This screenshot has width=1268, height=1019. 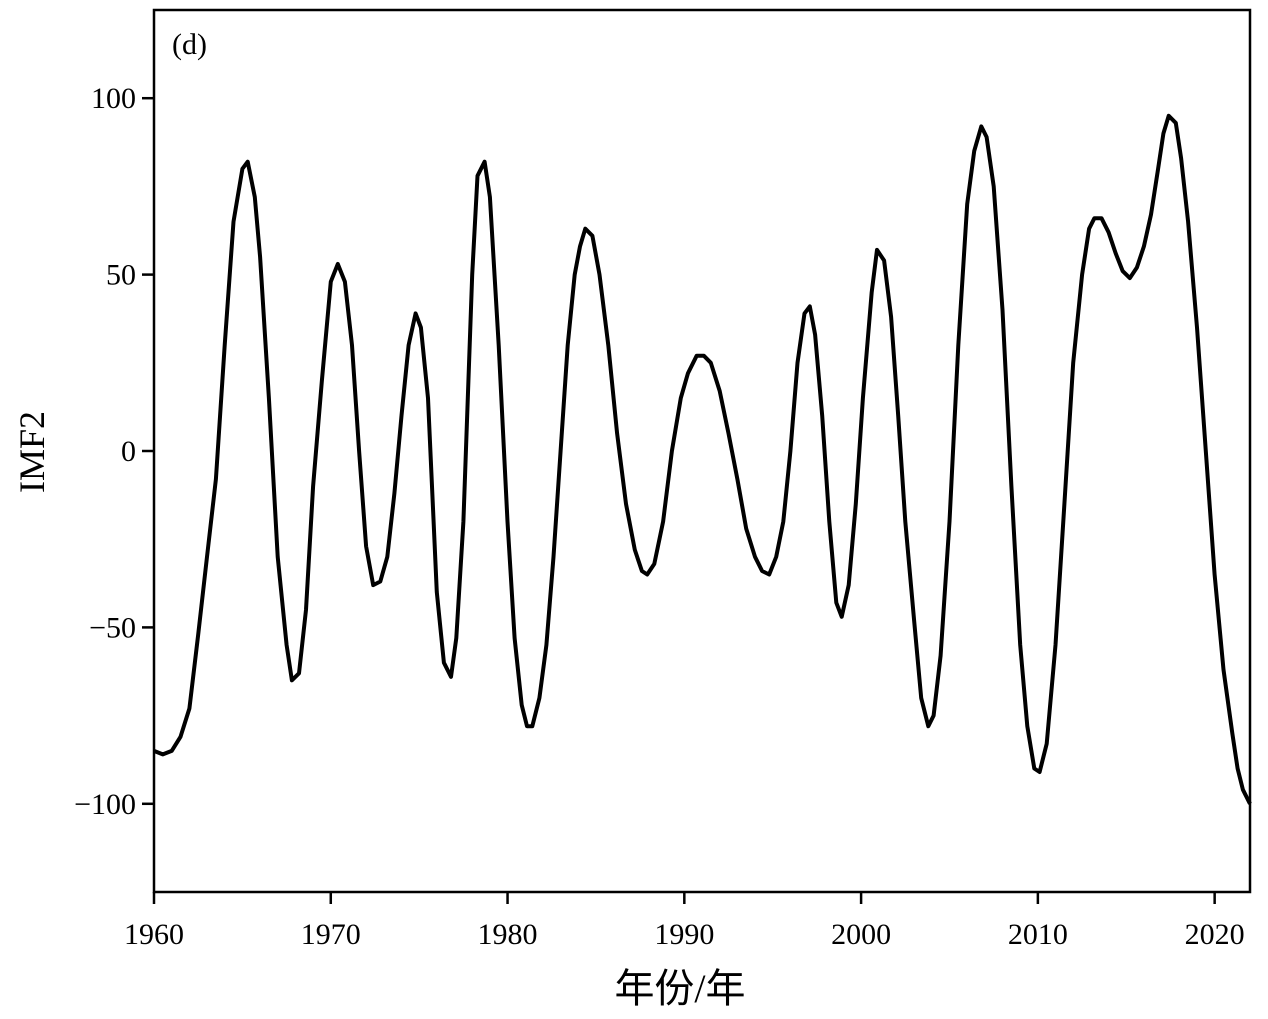 I want to click on y-tick-label: −50, so click(x=112, y=627).